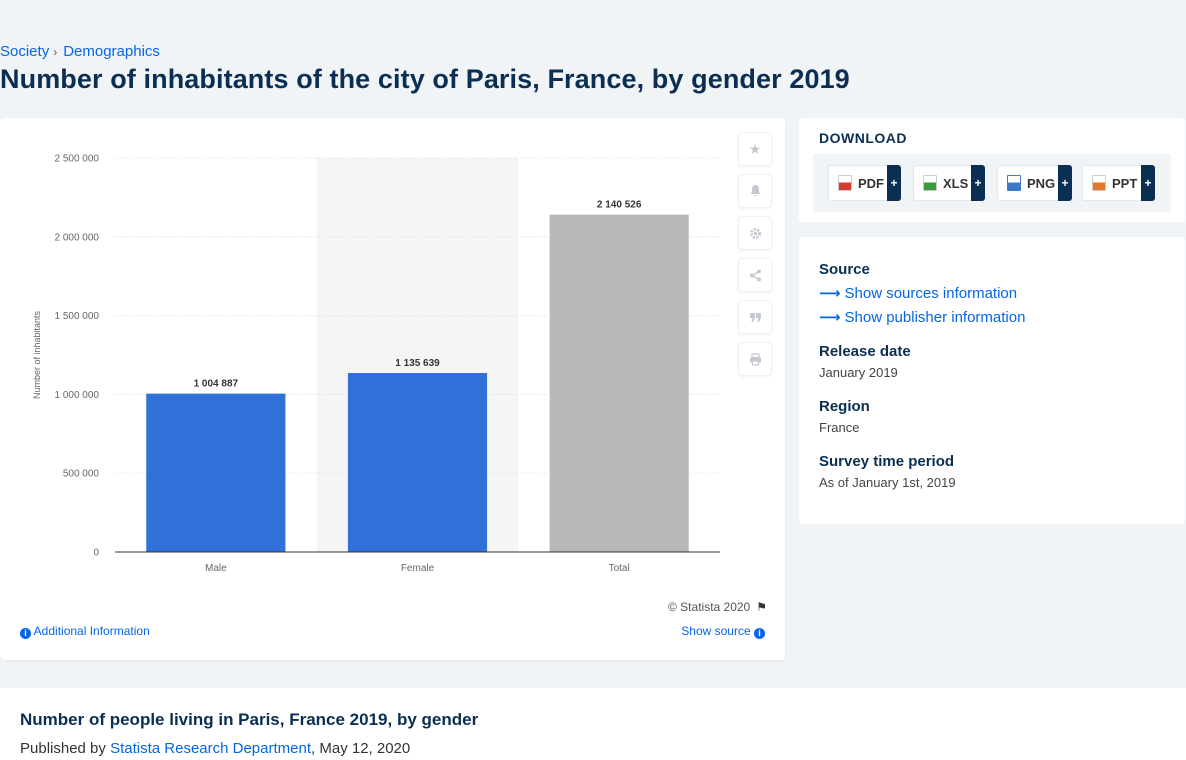 The image size is (1186, 760). Describe the element at coordinates (77, 395) in the screenshot. I see `y-tick-label: 1 000 000` at that location.